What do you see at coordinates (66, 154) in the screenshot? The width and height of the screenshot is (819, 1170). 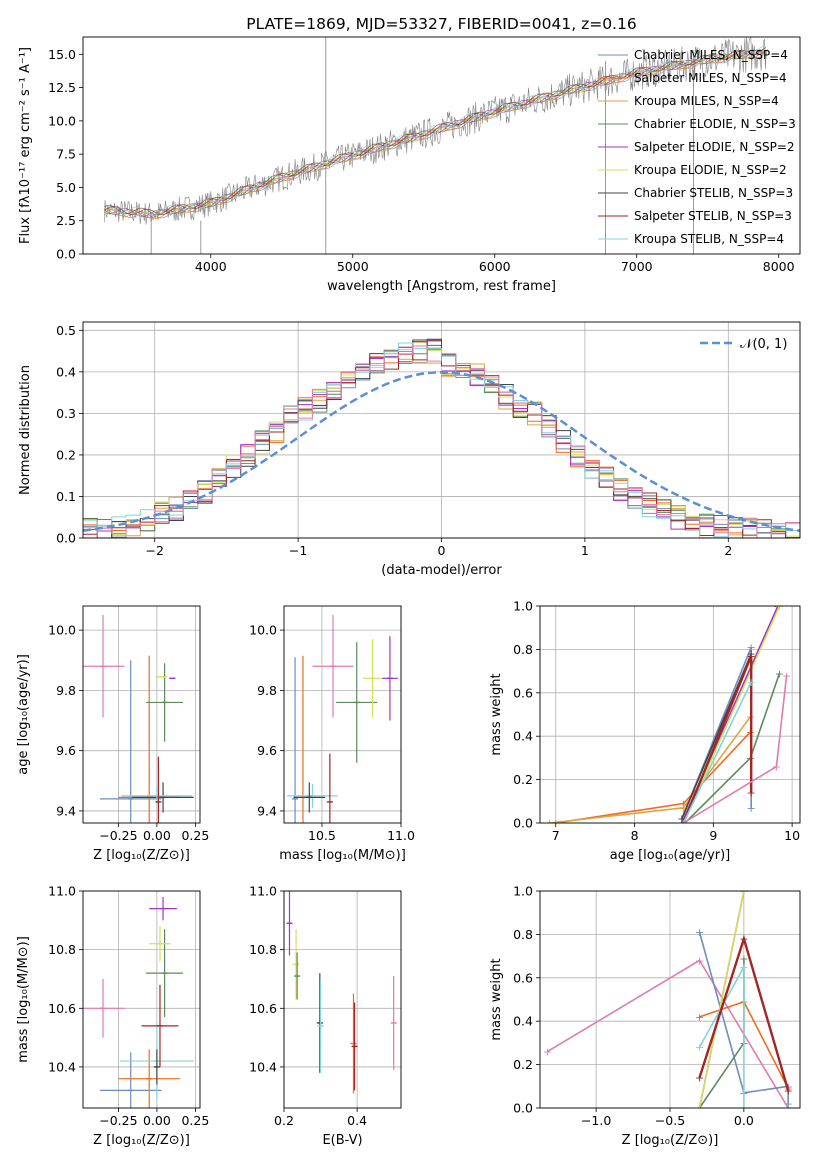 I see `y-tick-label: 7.5` at bounding box center [66, 154].